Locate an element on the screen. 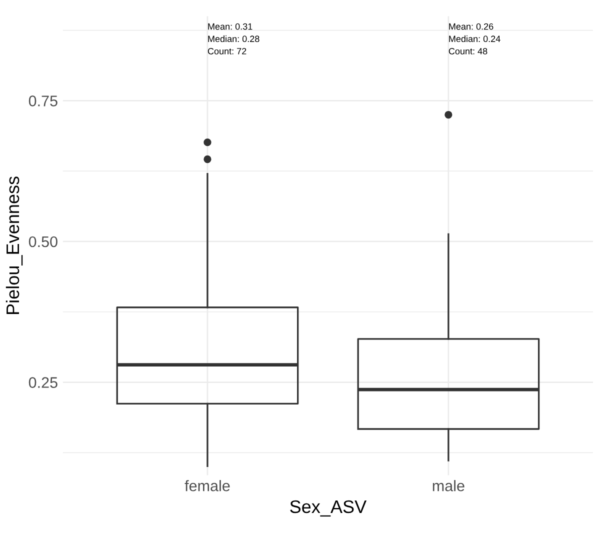  x-axis-title: Sex_ASV is located at coordinates (328, 508).